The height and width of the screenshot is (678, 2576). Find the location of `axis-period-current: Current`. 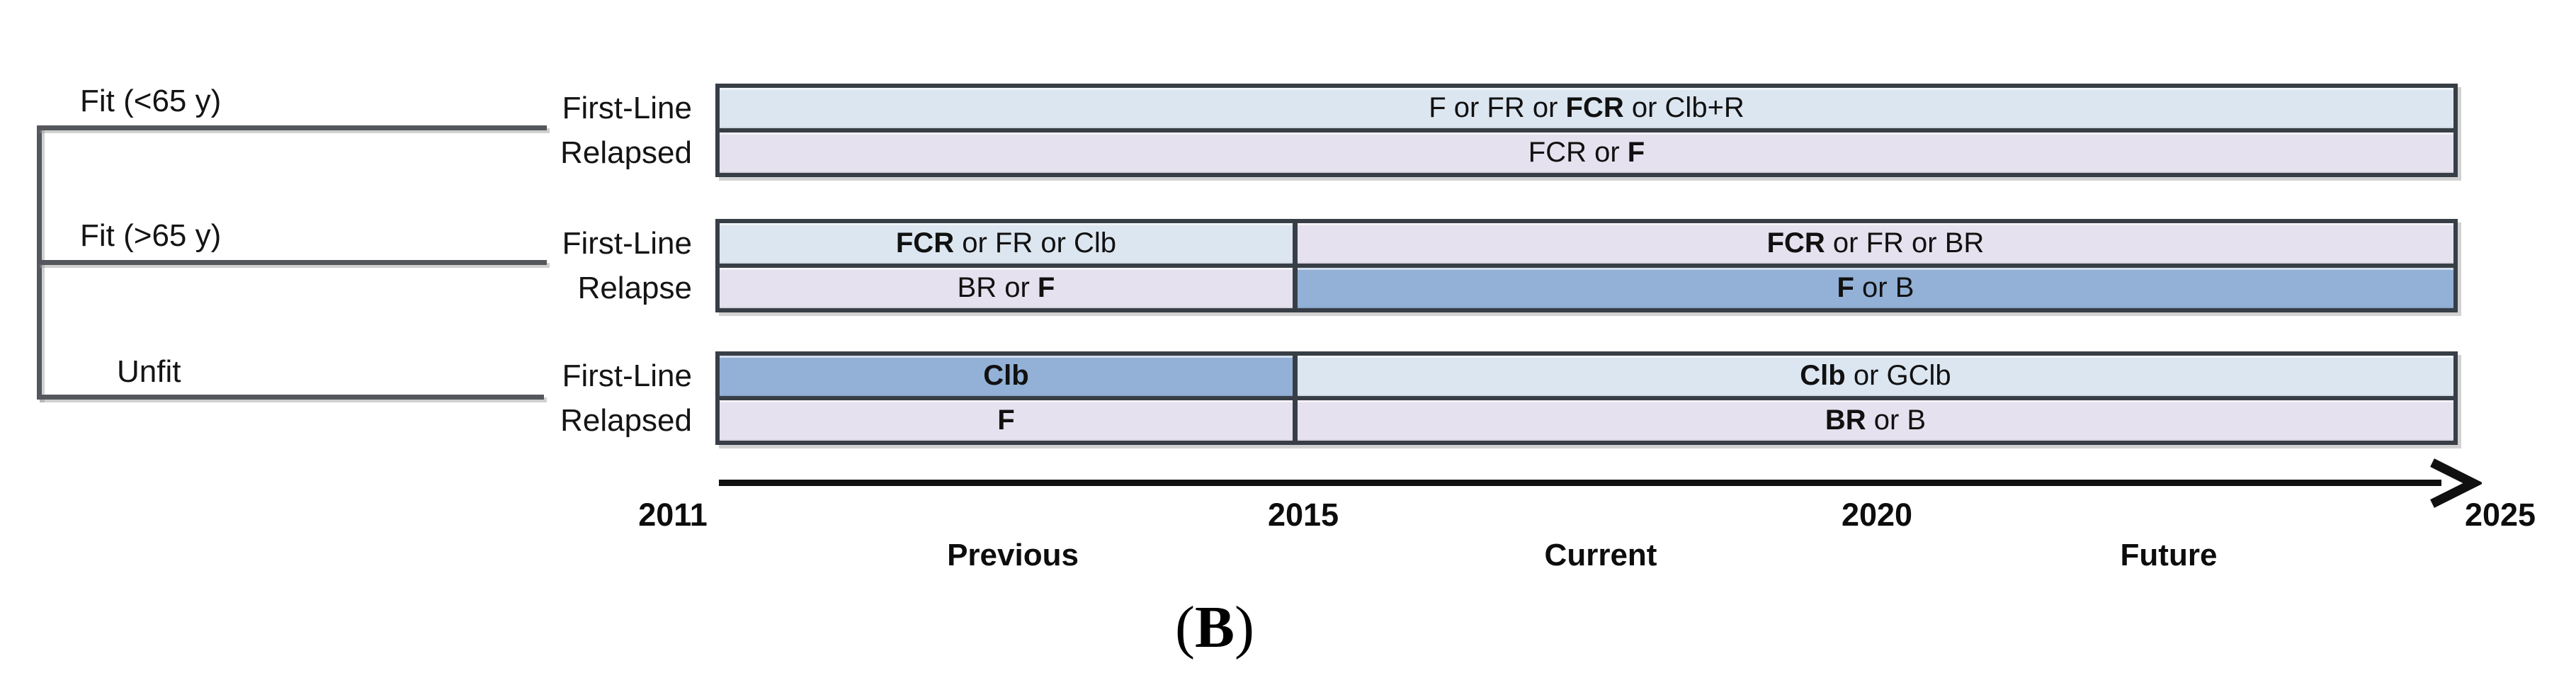

axis-period-current: Current is located at coordinates (1600, 555).